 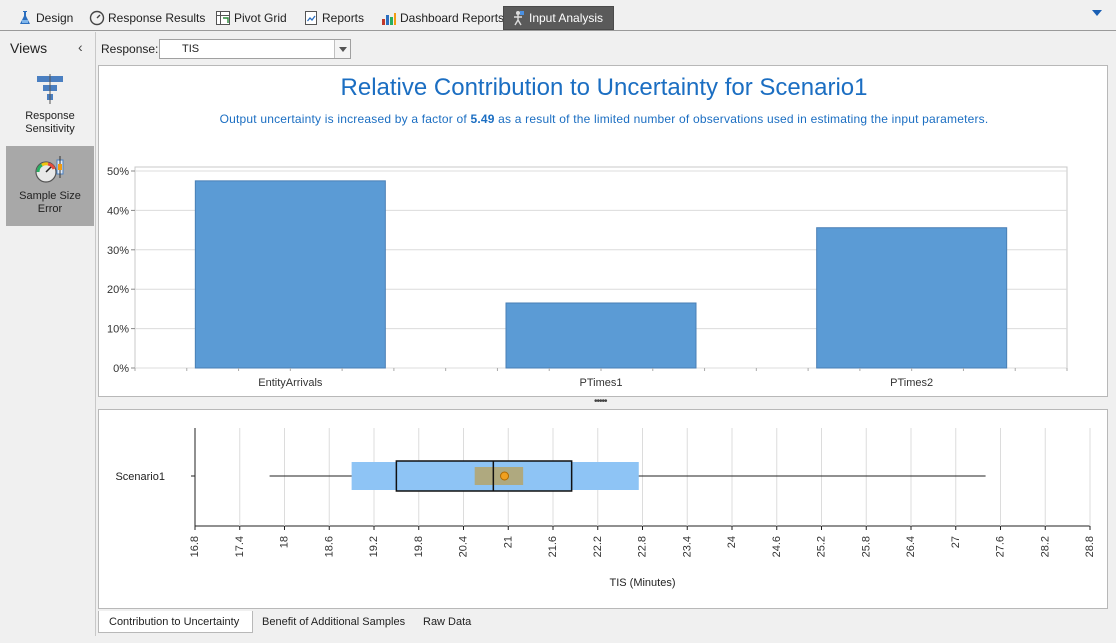 What do you see at coordinates (97, 18) in the screenshot?
I see `gauge-icon` at bounding box center [97, 18].